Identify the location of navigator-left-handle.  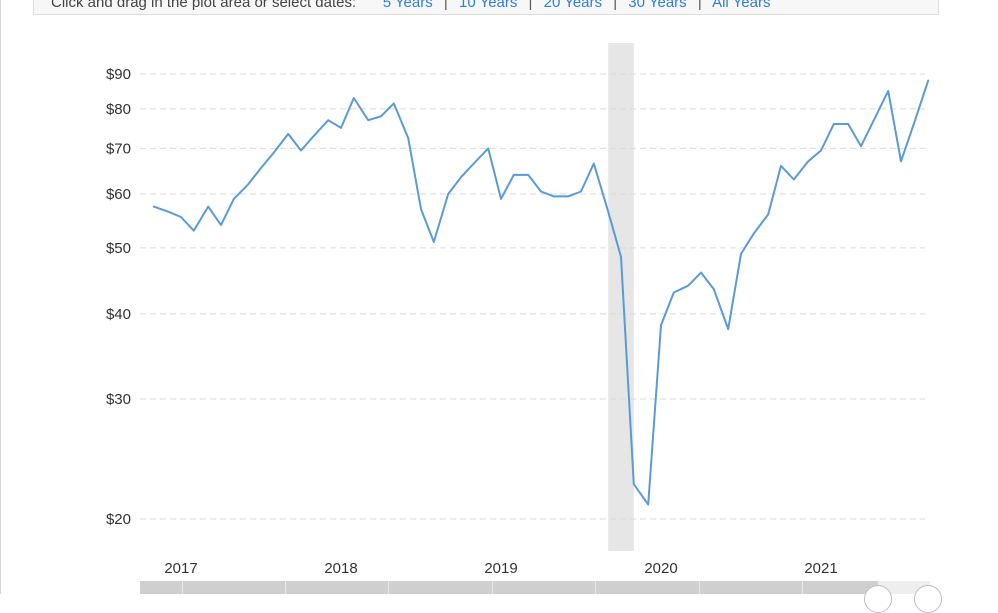
(878, 599).